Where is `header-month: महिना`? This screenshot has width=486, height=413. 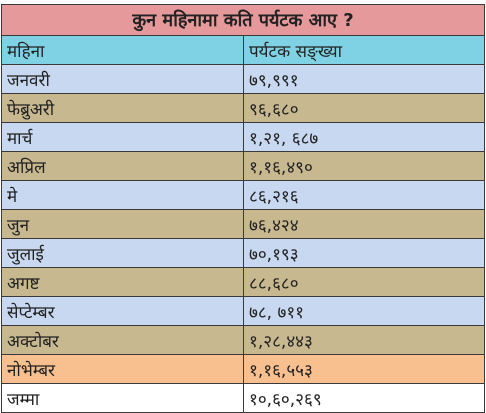
header-month: महिना is located at coordinates (122, 50).